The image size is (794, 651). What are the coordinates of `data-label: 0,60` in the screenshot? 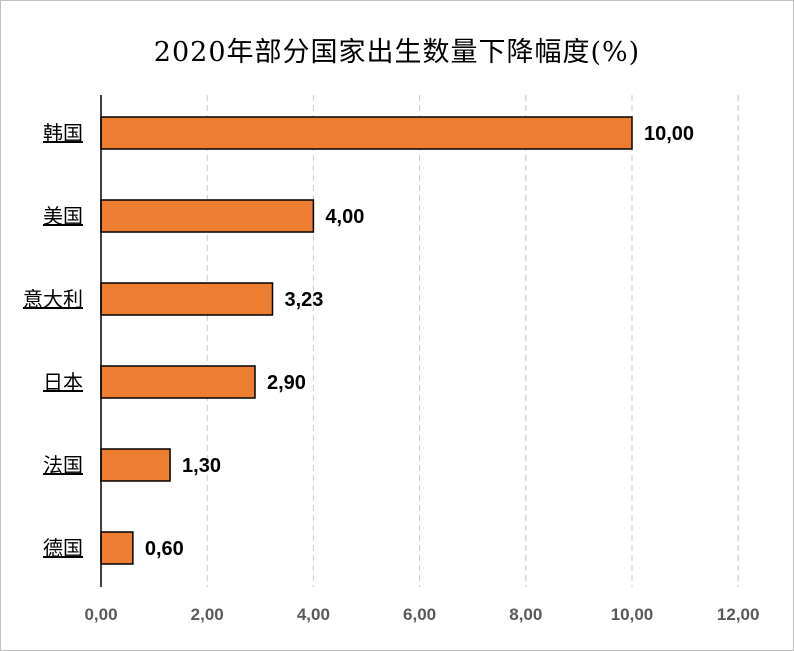 It's located at (164, 549).